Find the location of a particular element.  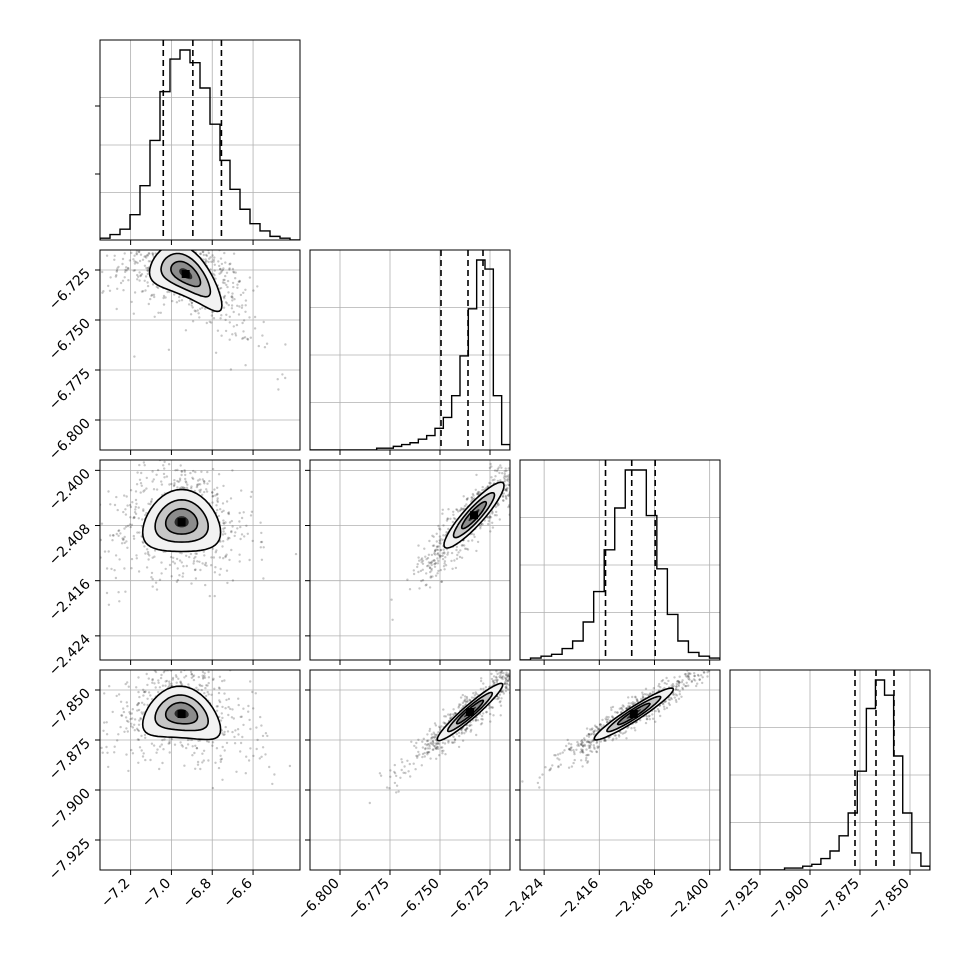

y-tick-label: −2.400 is located at coordinates (70, 490).